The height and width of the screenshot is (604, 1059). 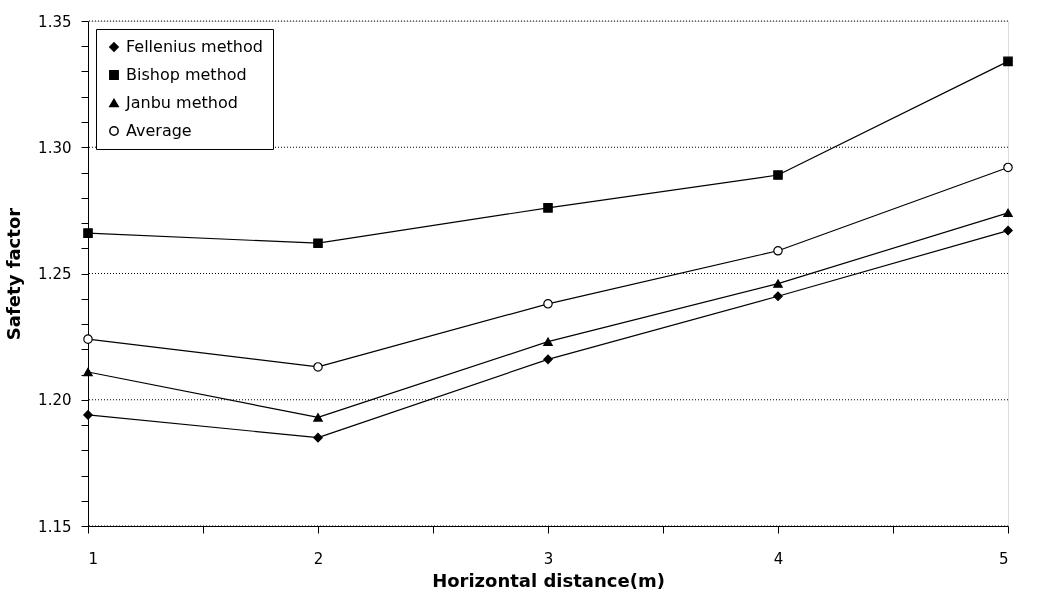 I want to click on y-axis-title: Safety factor, so click(x=14, y=274).